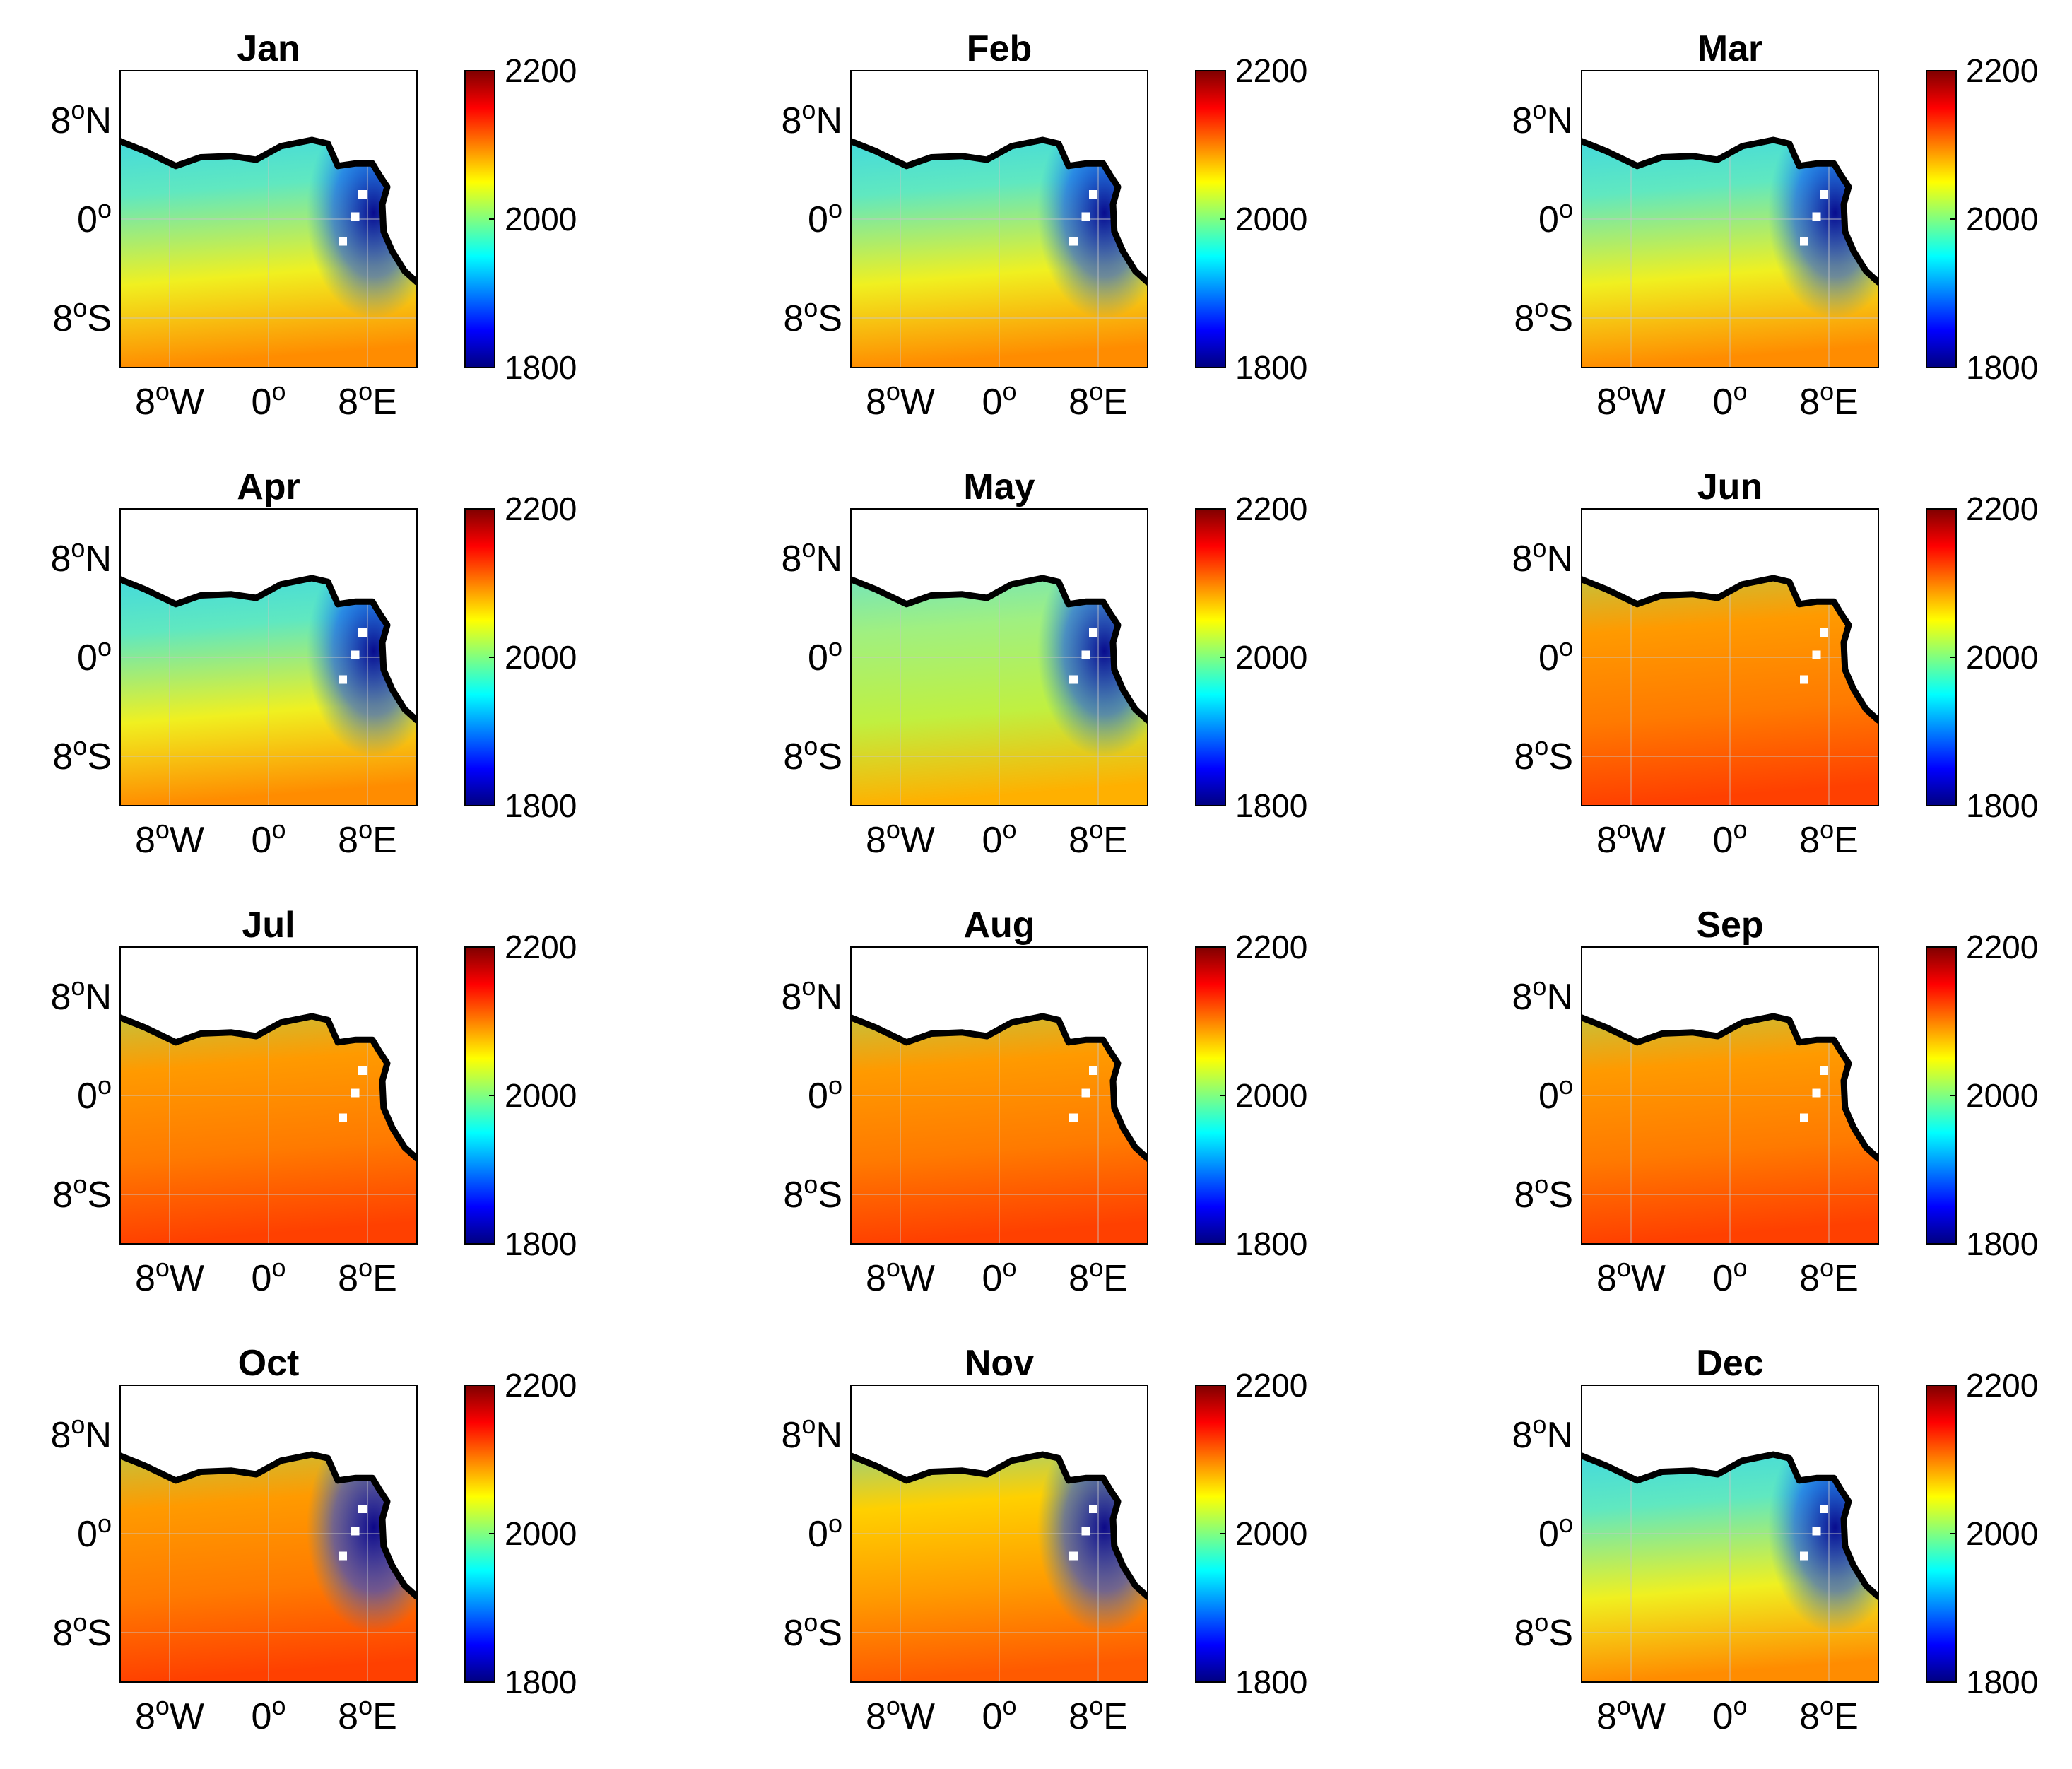 The width and height of the screenshot is (2072, 1769). I want to click on panel-svg: Dec 8oW 0o 8oE 8oN 0o 8oS 2200 2000 1800, so click(1775, 1540).